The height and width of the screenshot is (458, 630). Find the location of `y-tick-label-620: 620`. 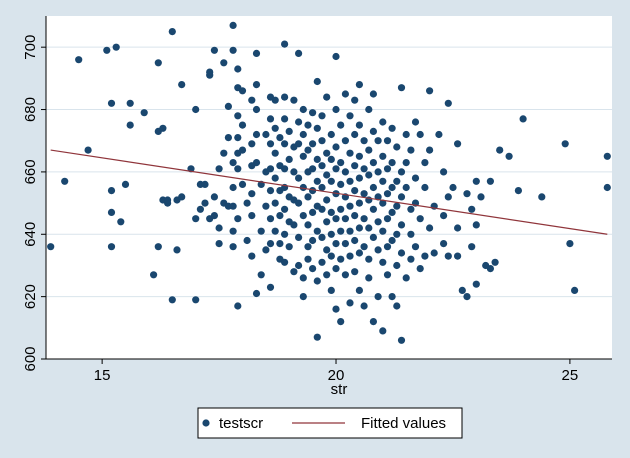

y-tick-label-620: 620 is located at coordinates (30, 296).